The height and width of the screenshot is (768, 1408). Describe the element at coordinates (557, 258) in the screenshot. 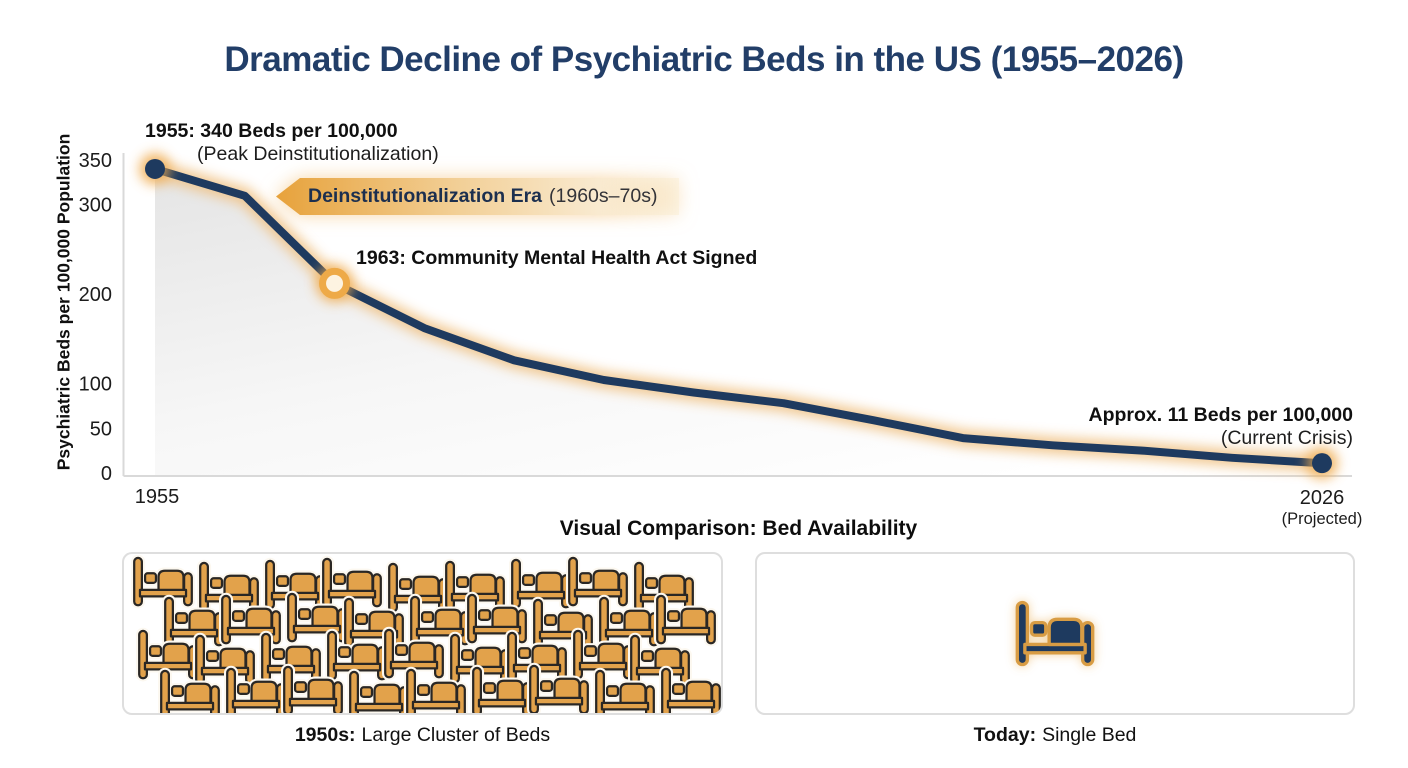

I see `cmha-annotation: 1963: Community Mental Health Act Signed` at that location.